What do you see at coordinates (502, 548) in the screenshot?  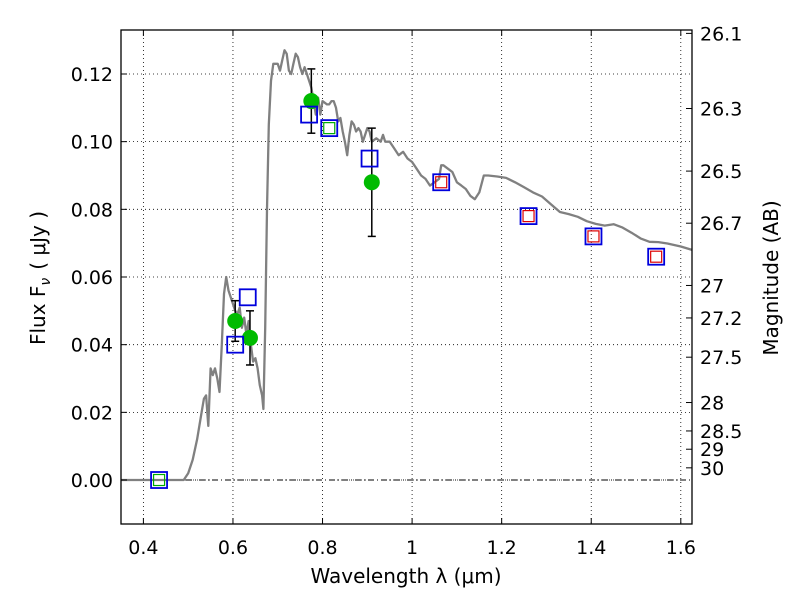 I see `x-tick-label: 1.2` at bounding box center [502, 548].